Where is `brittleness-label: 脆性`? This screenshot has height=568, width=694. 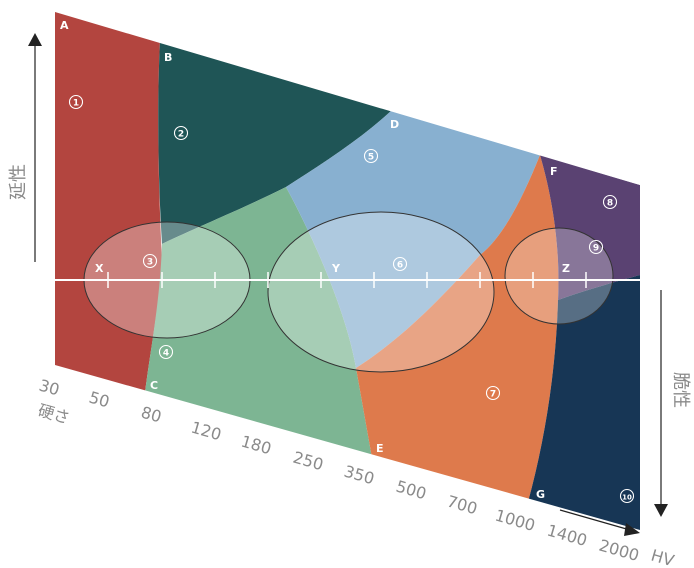 brittleness-label: 脆性 is located at coordinates (680, 390).